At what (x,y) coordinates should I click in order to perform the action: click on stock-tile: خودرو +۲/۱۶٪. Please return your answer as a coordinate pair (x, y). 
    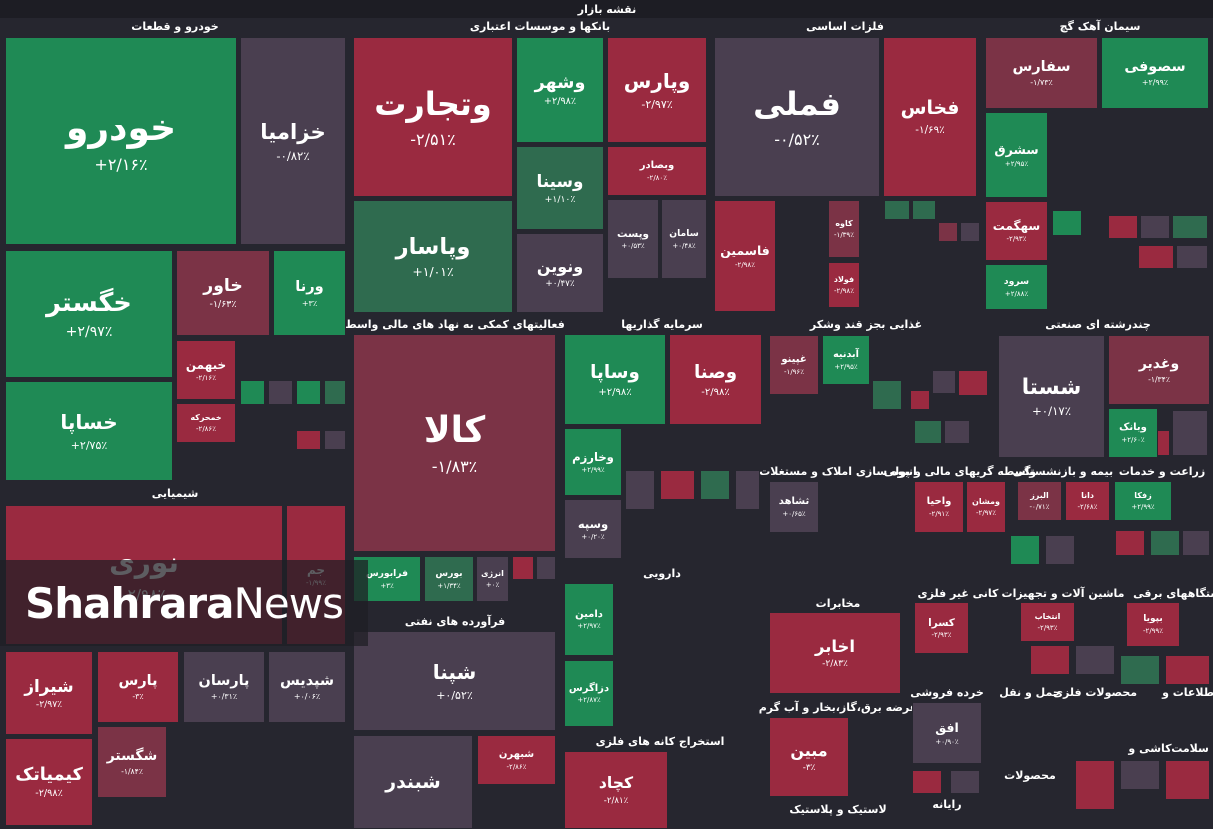
    Looking at the image, I should click on (121, 141).